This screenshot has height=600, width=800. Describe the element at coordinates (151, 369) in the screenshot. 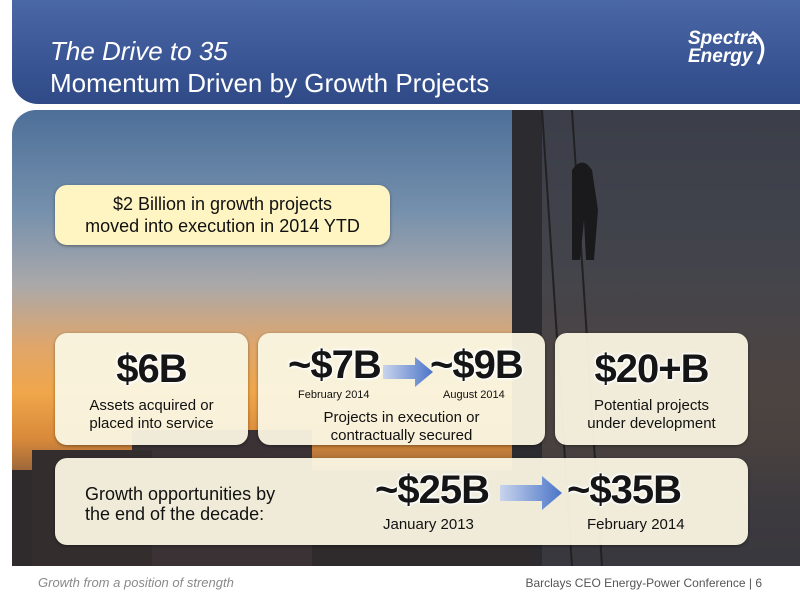

I see `stat-value: $6B` at that location.